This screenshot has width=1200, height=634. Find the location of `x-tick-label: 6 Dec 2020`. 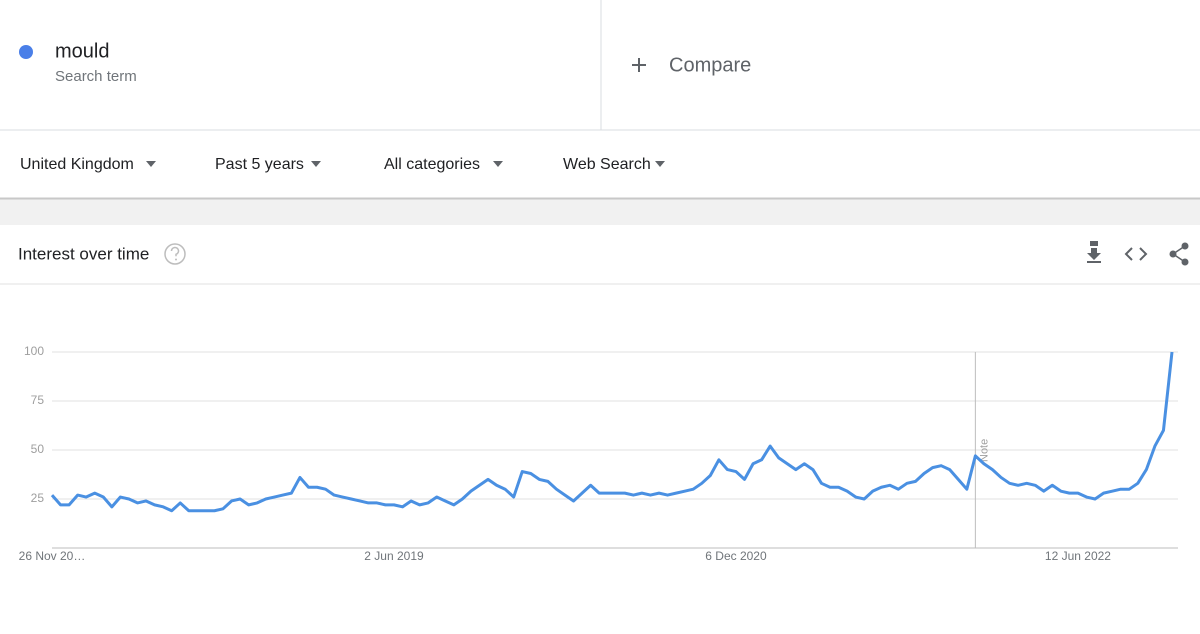

x-tick-label: 6 Dec 2020 is located at coordinates (736, 556).